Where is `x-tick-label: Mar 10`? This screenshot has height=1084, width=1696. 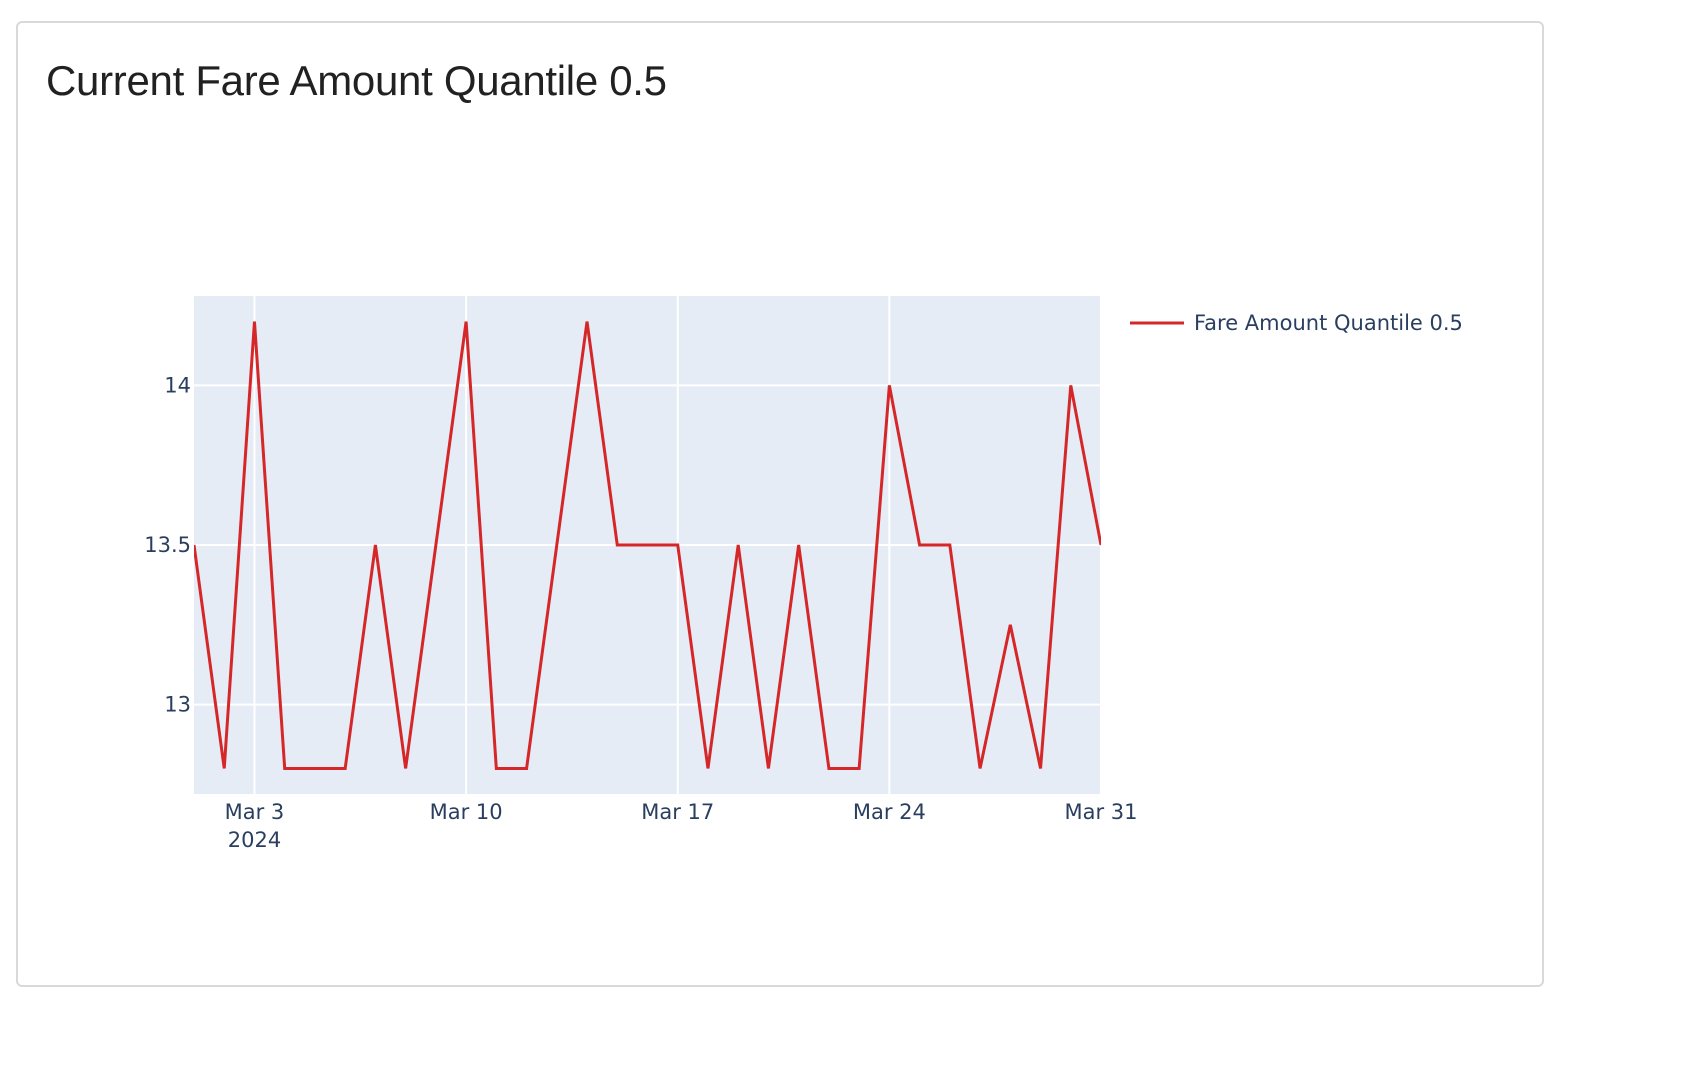
x-tick-label: Mar 10 is located at coordinates (466, 812).